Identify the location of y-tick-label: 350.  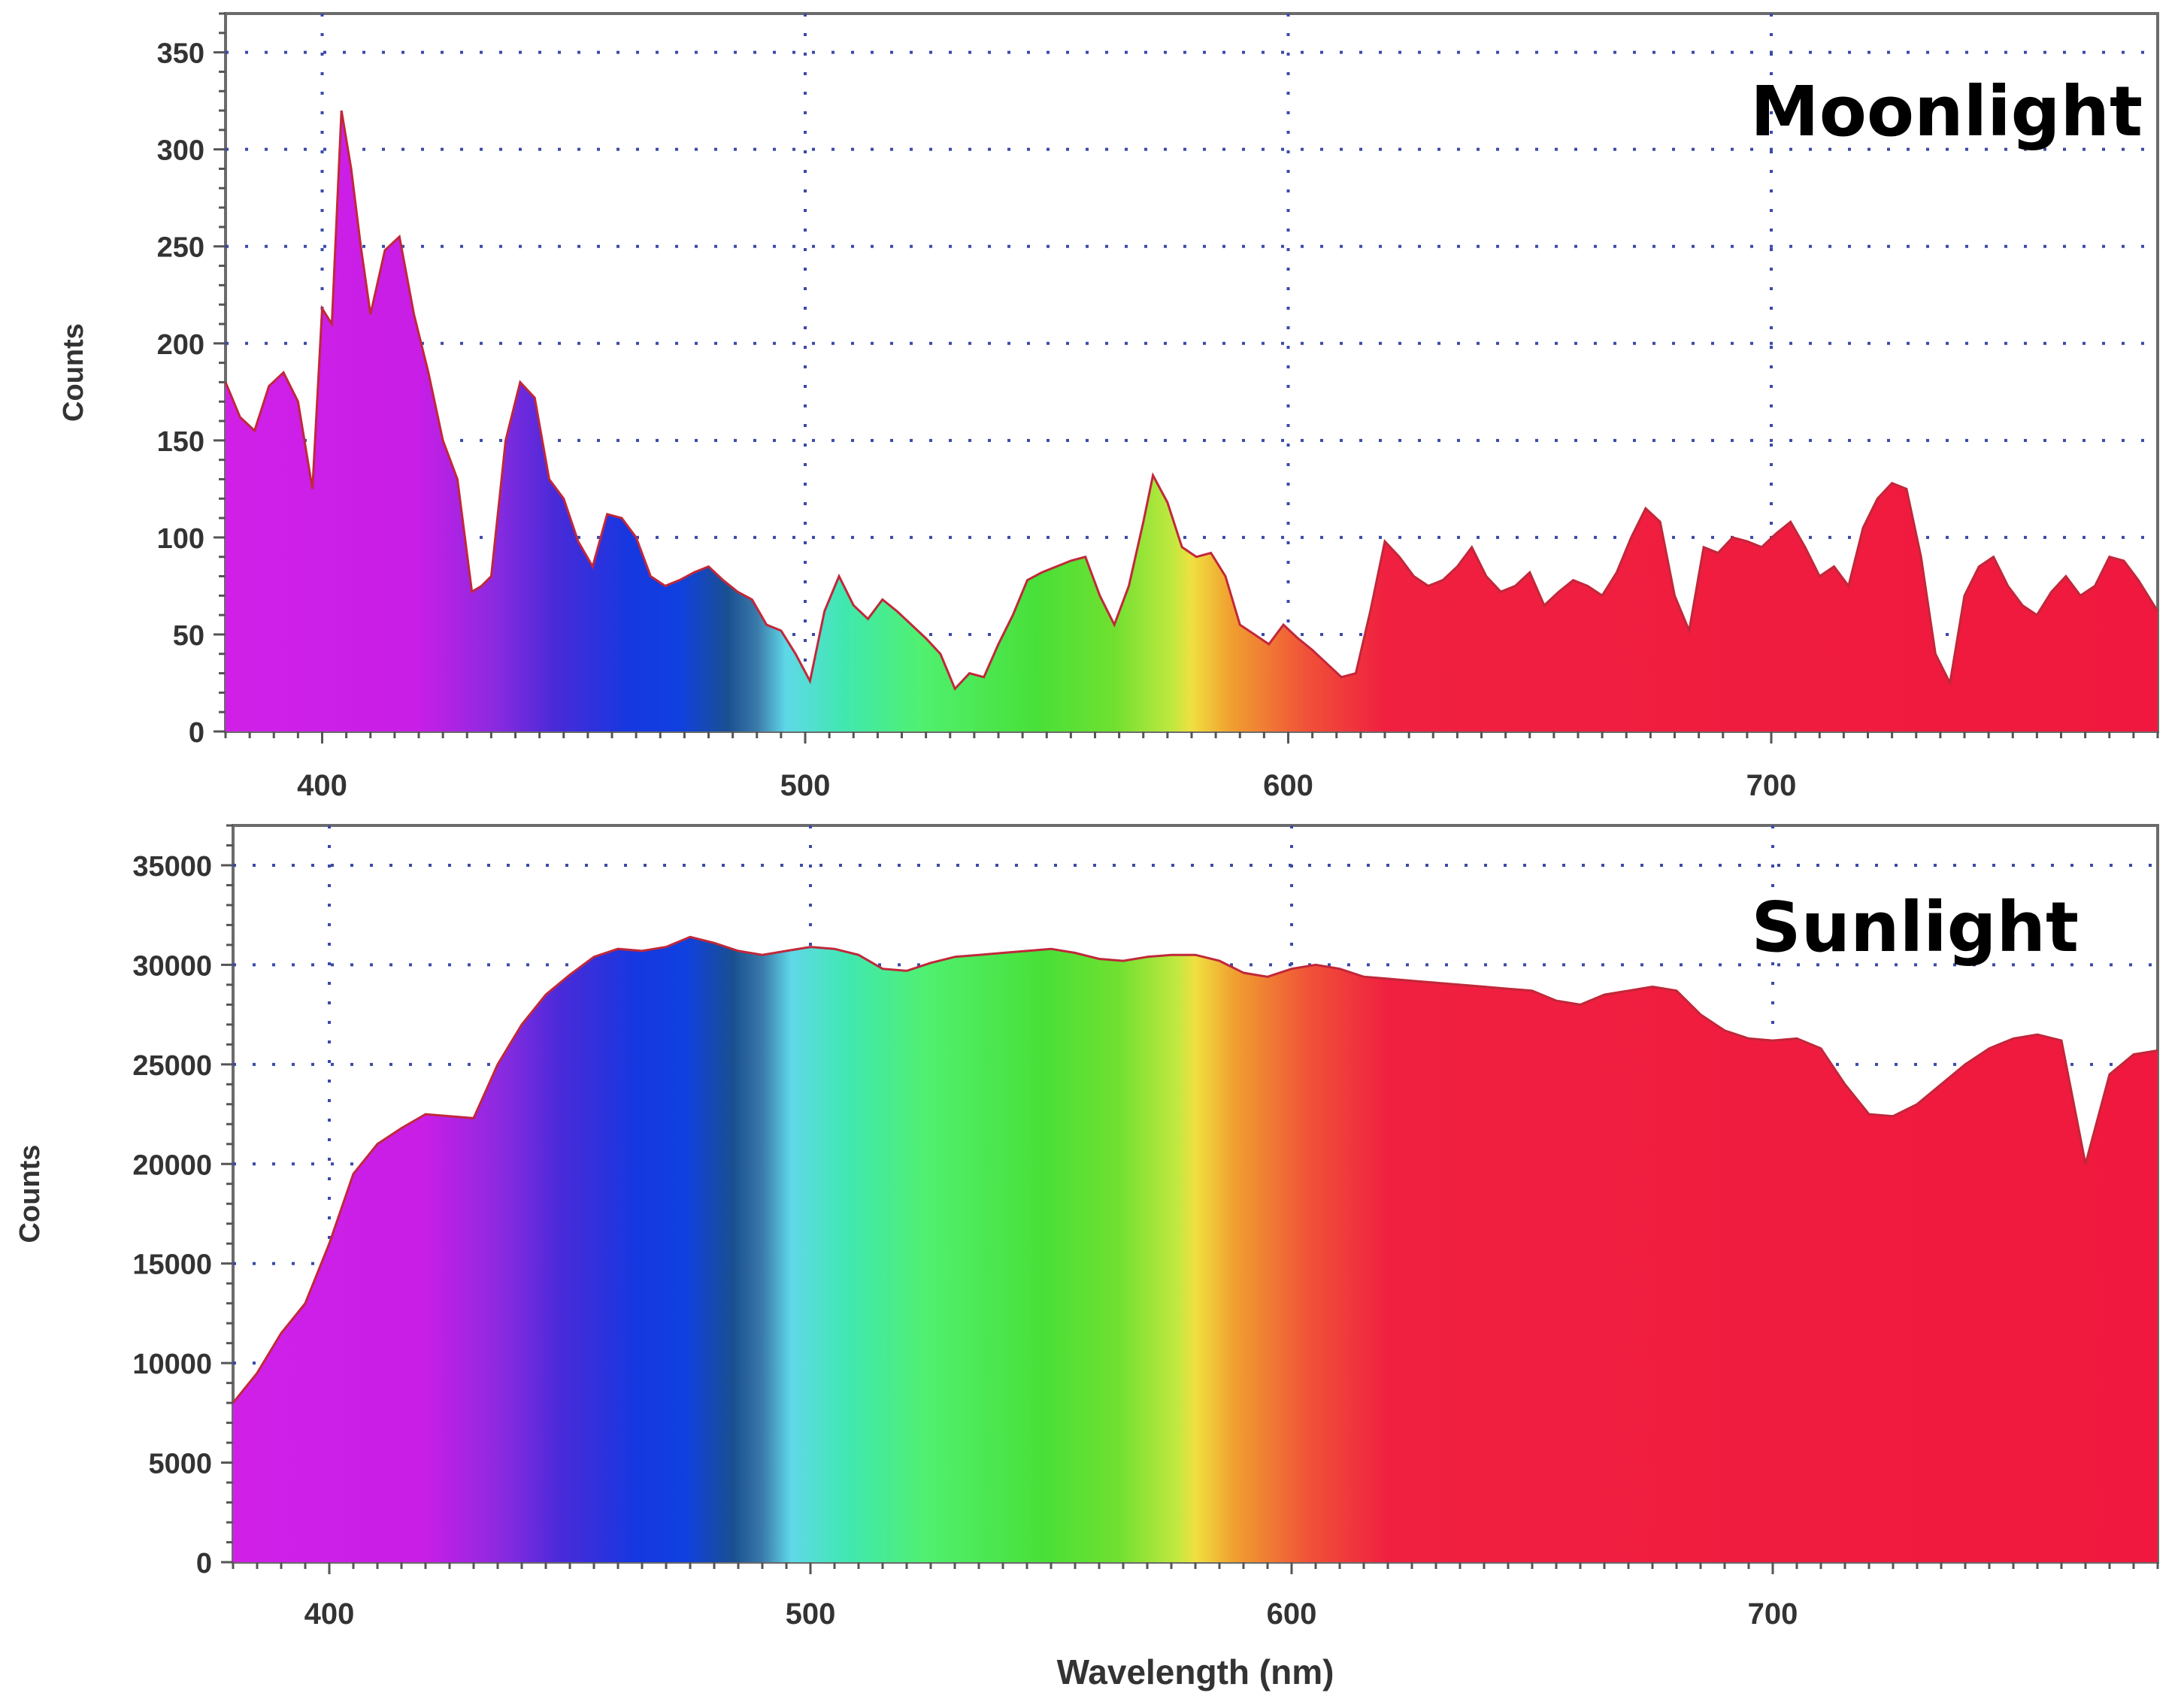
(180, 54).